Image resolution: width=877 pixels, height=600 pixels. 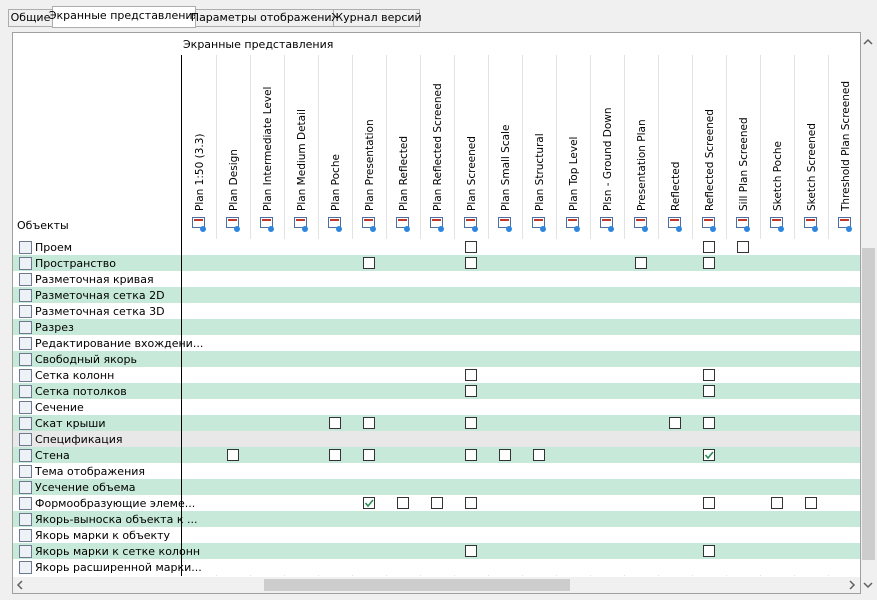 What do you see at coordinates (417, 585) in the screenshot?
I see `h-scroll-thumb` at bounding box center [417, 585].